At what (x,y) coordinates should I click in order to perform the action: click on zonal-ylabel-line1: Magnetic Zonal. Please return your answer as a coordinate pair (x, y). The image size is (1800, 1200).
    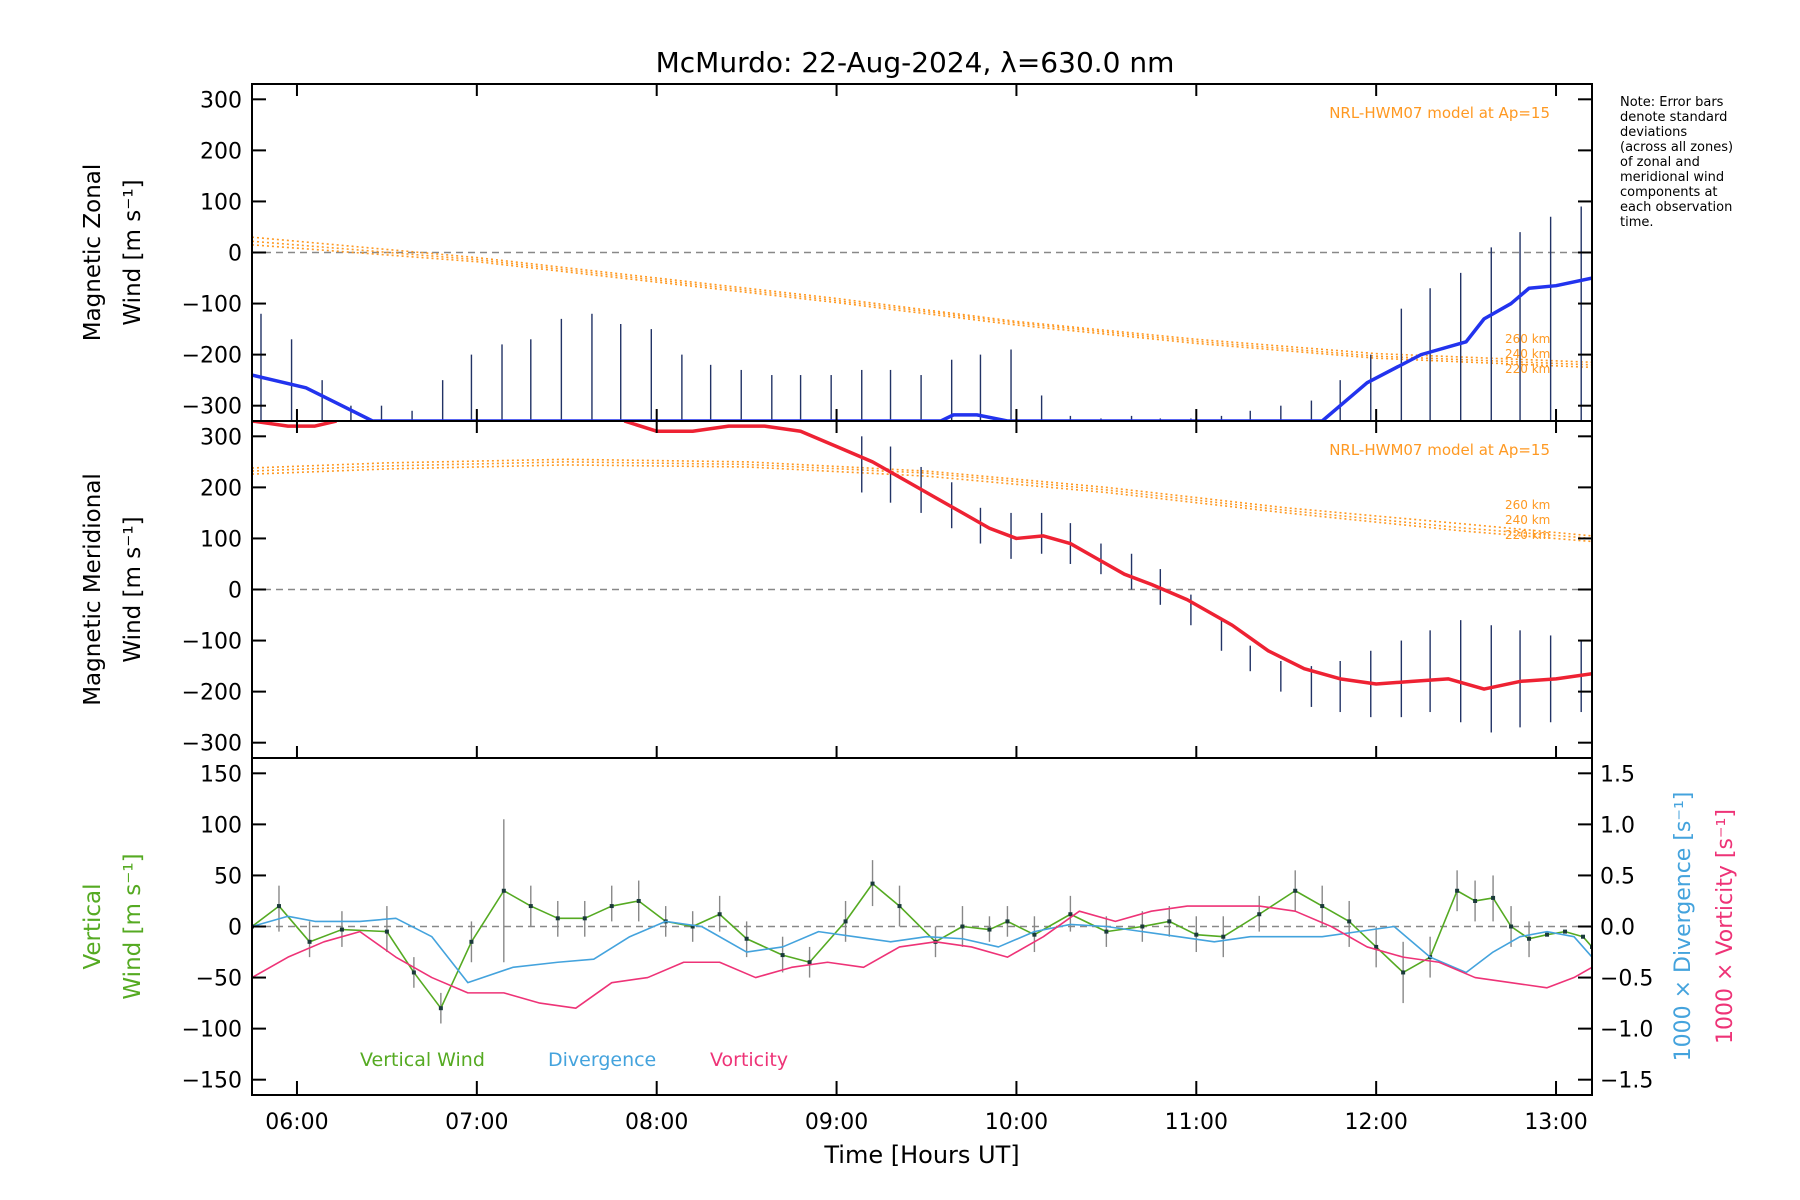
    Looking at the image, I should click on (93, 253).